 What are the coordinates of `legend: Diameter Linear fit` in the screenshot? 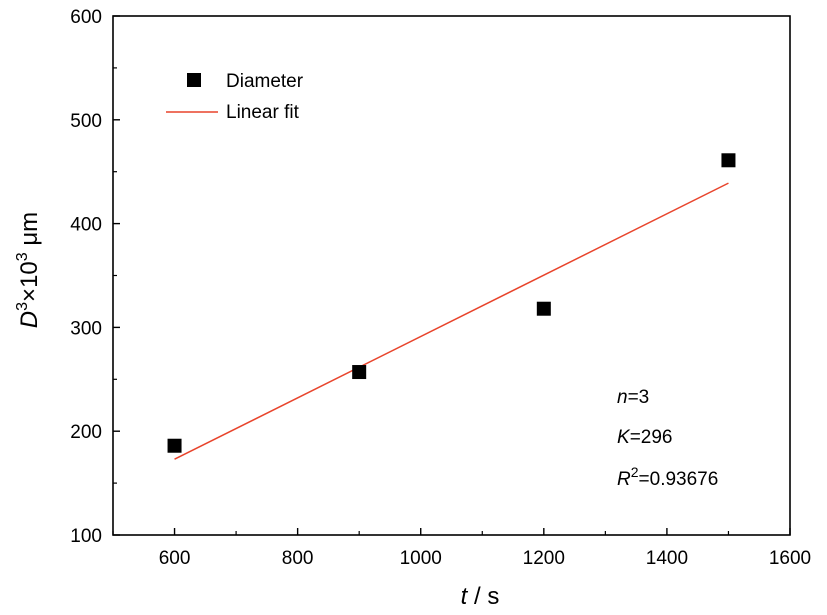 It's located at (235, 97).